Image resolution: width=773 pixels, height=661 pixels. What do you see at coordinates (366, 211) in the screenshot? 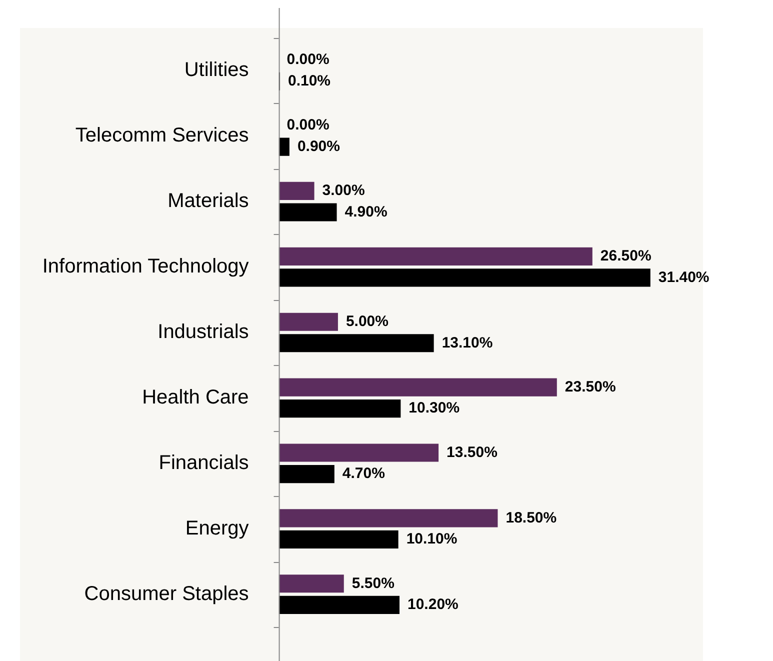
I see `data-label: 4.90%` at bounding box center [366, 211].